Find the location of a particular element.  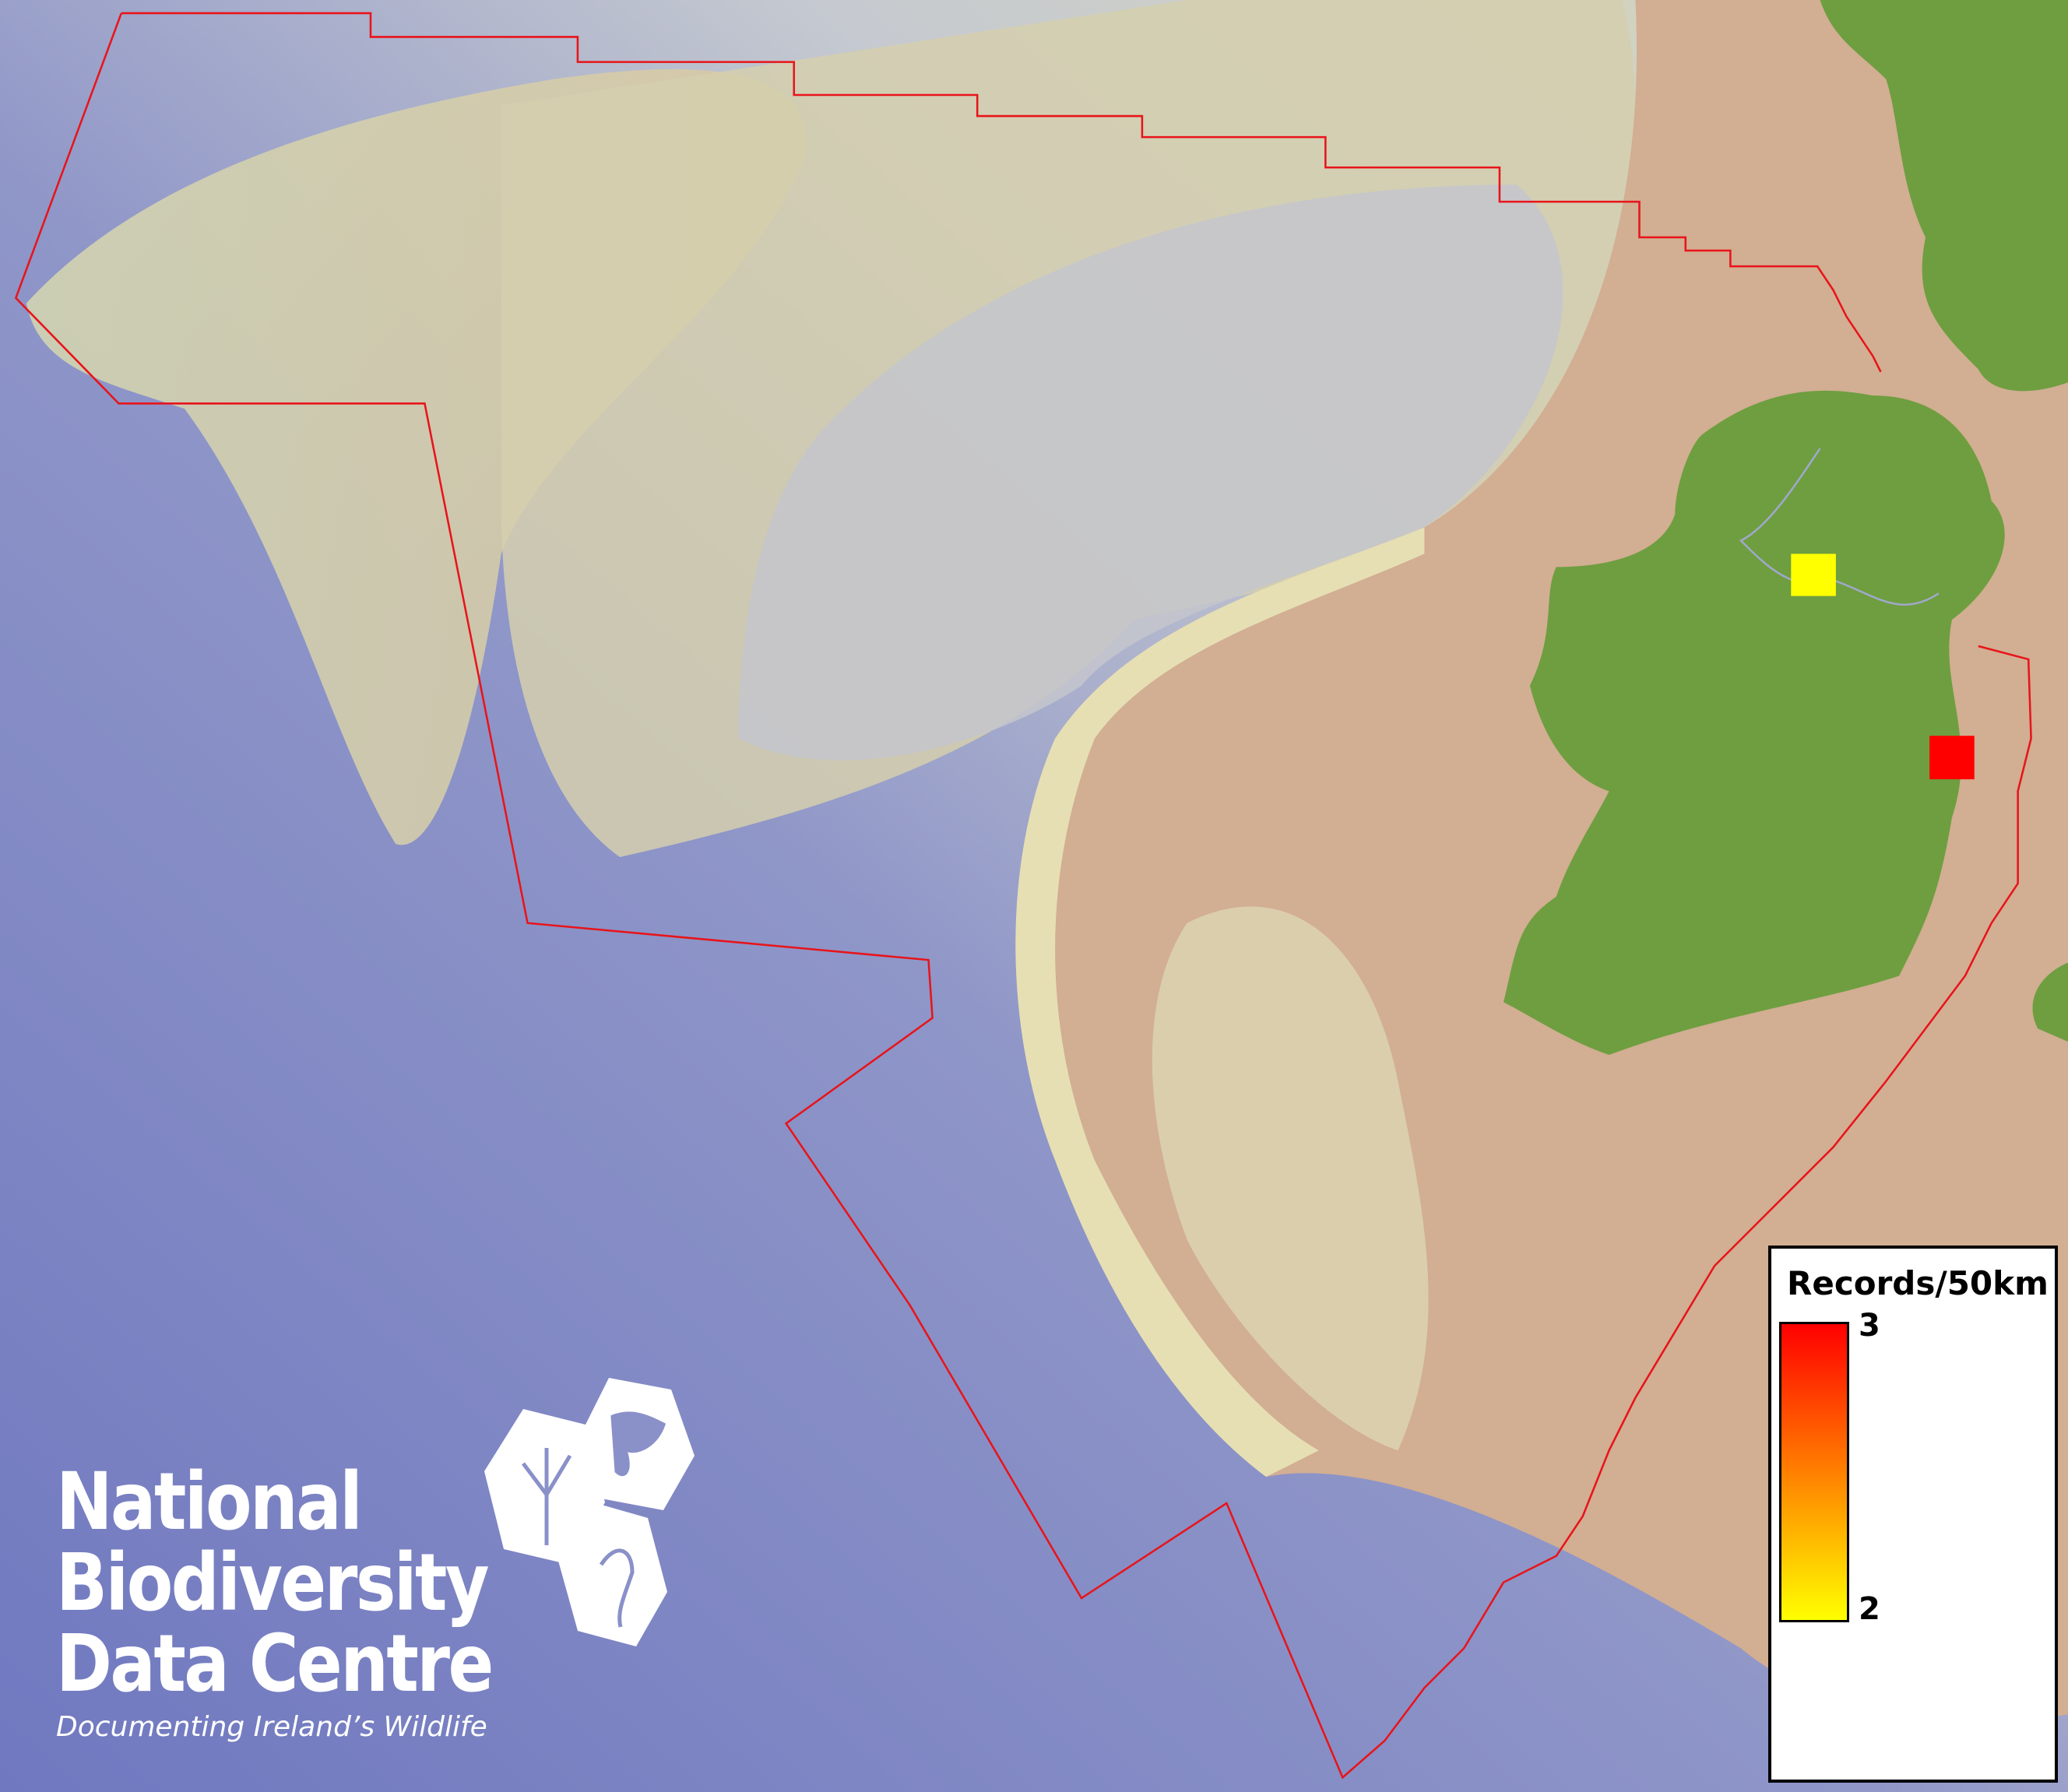

logo-line-1: National is located at coordinates (210, 1502).